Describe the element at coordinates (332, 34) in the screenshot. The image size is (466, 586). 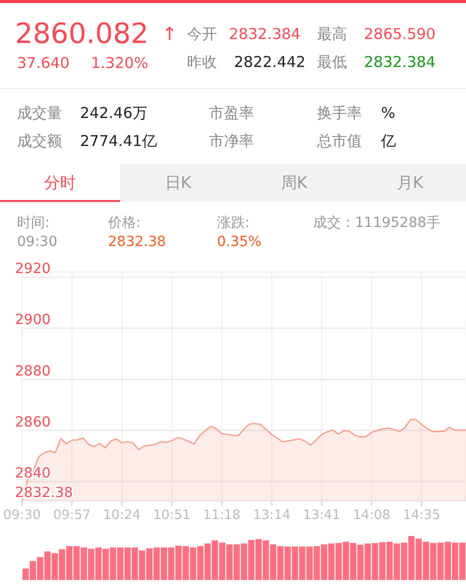
I see `text: 最高` at that location.